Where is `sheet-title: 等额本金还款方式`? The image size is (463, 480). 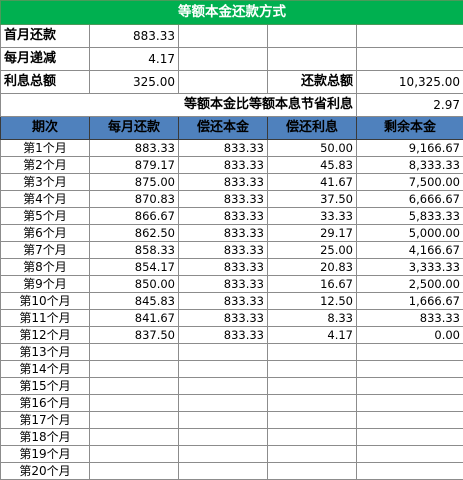
sheet-title: 等额本金还款方式 is located at coordinates (232, 13).